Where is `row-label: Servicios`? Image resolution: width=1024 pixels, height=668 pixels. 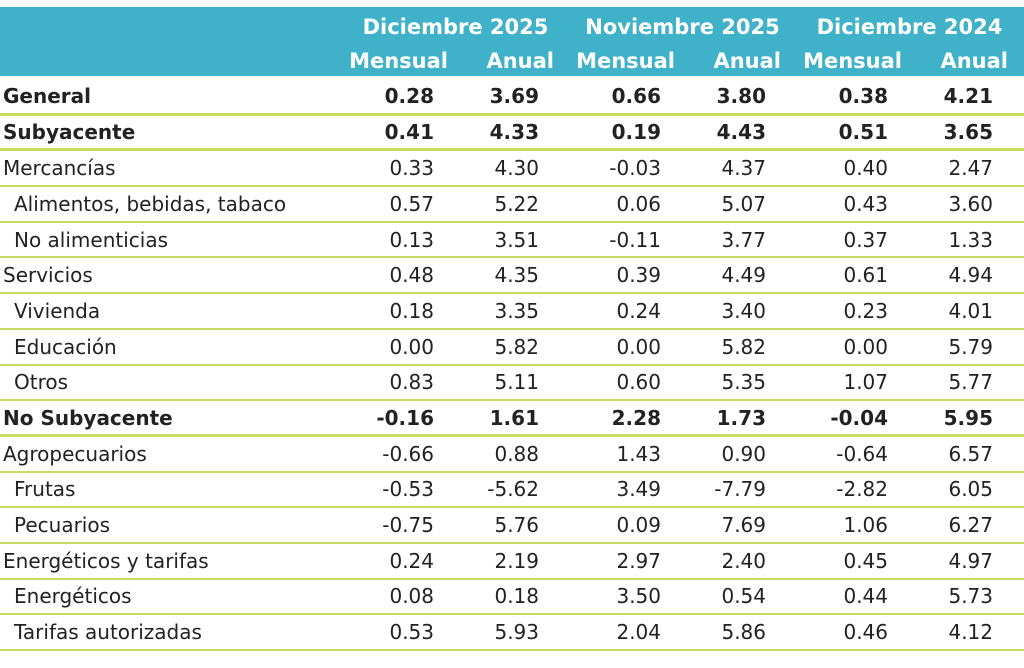 row-label: Servicios is located at coordinates (48, 275).